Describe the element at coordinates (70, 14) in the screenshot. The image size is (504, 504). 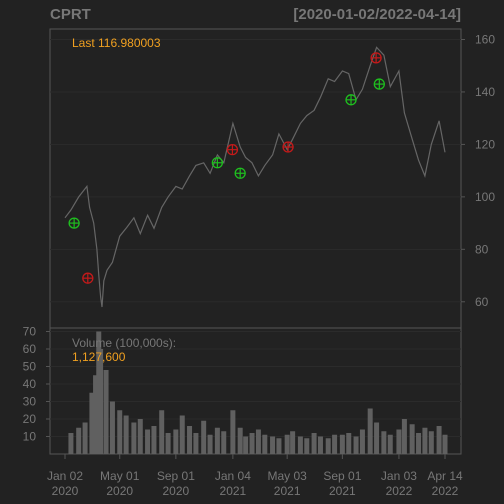
I see `chart-title-symbol: CPRT` at that location.